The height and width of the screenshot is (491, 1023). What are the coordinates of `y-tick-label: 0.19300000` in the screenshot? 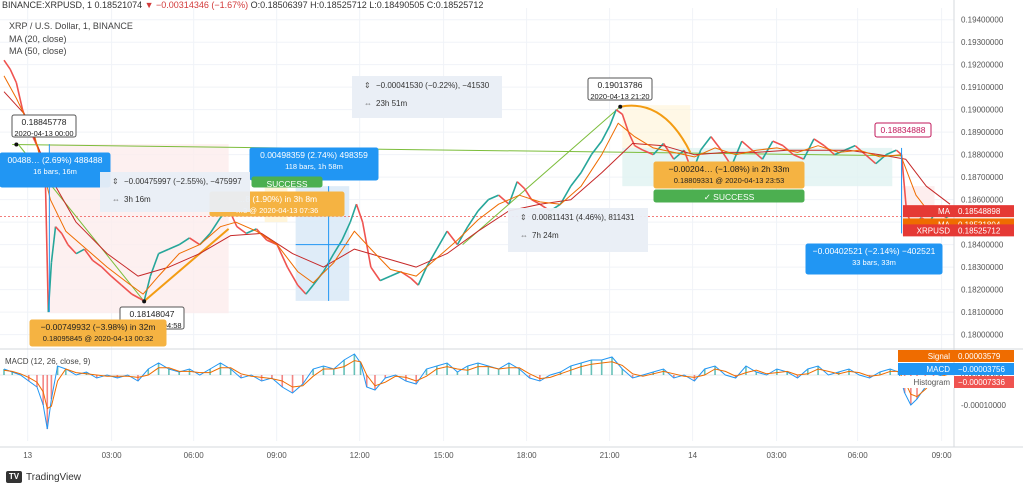 It's located at (982, 42).